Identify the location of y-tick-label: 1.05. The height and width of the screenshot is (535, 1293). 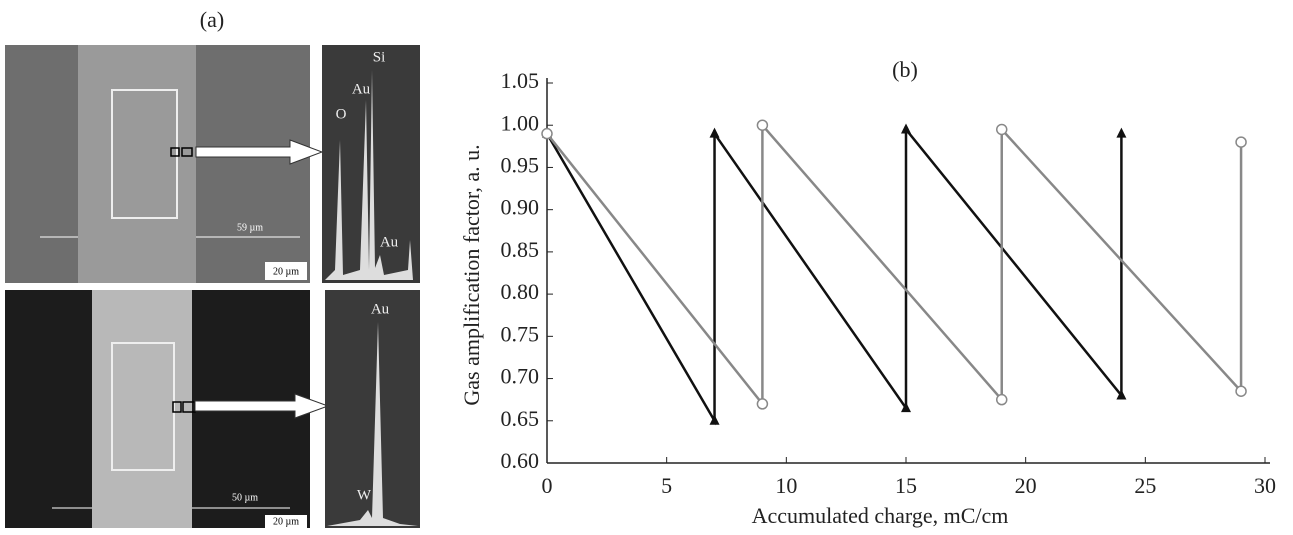
(520, 80).